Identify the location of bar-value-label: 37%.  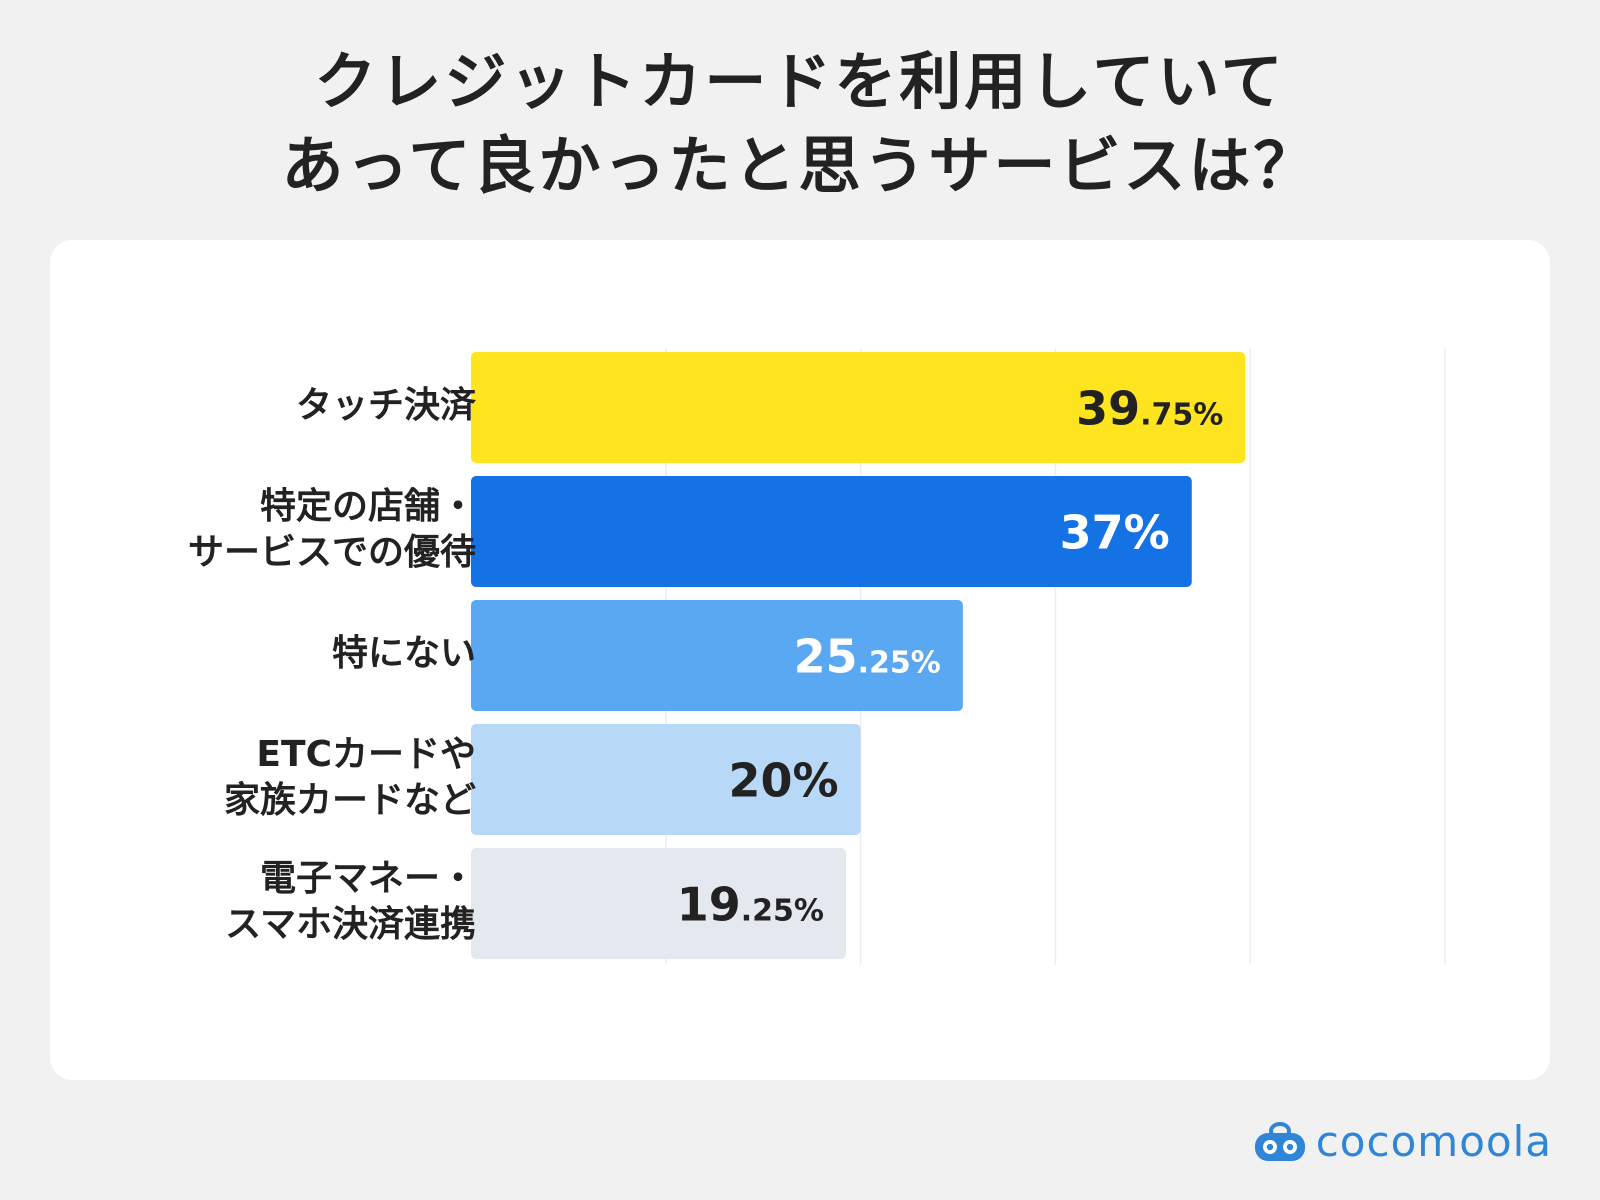
(1115, 533).